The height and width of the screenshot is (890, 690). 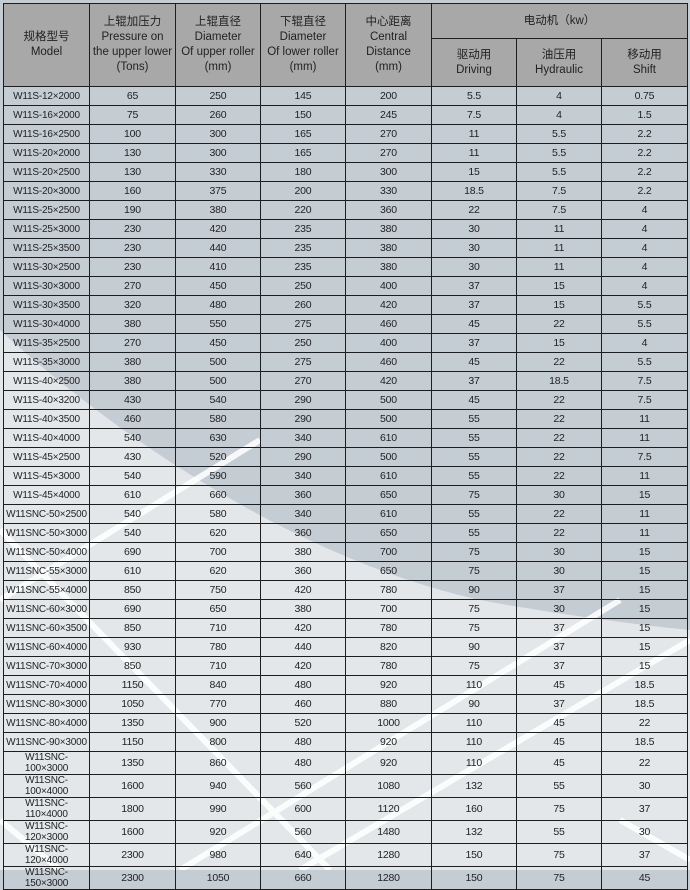 I want to click on cell-driving-kw: 45, so click(x=474, y=400).